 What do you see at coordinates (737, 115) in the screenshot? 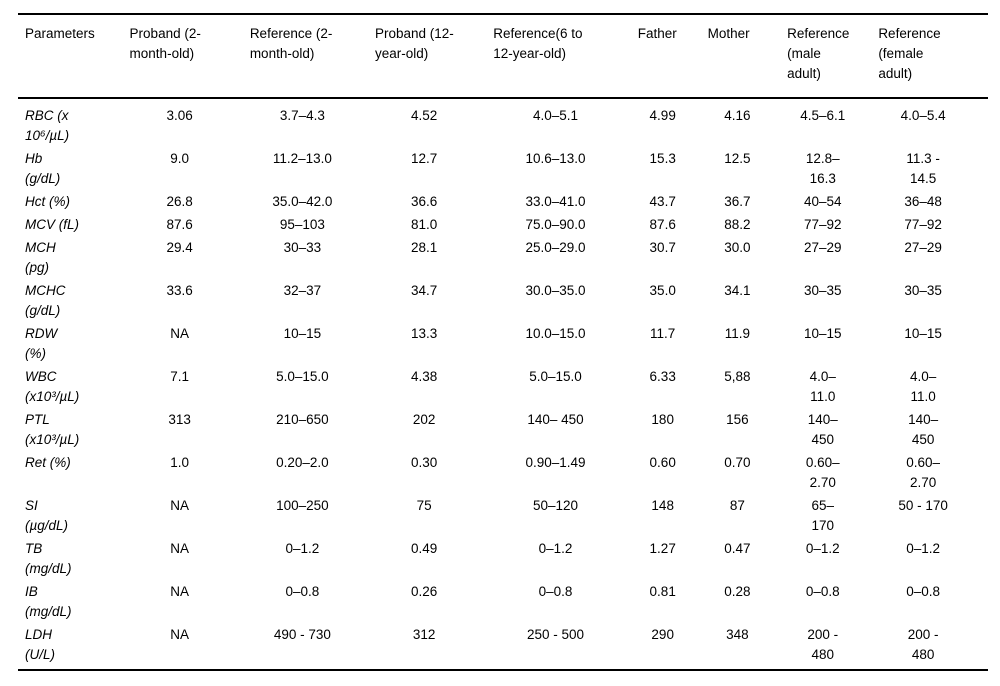
I see `value-cell: 4.16` at bounding box center [737, 115].